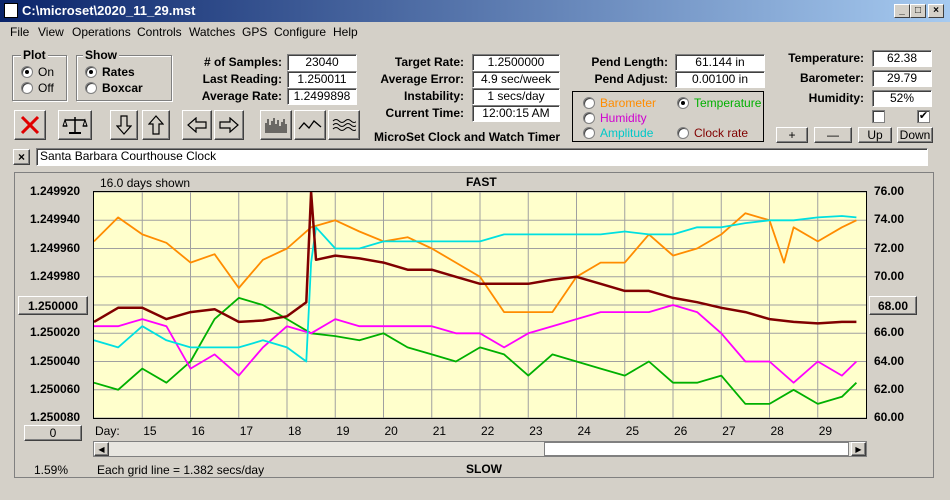 The width and height of the screenshot is (950, 500). I want to click on barometer-label: Barometer:, so click(831, 78).